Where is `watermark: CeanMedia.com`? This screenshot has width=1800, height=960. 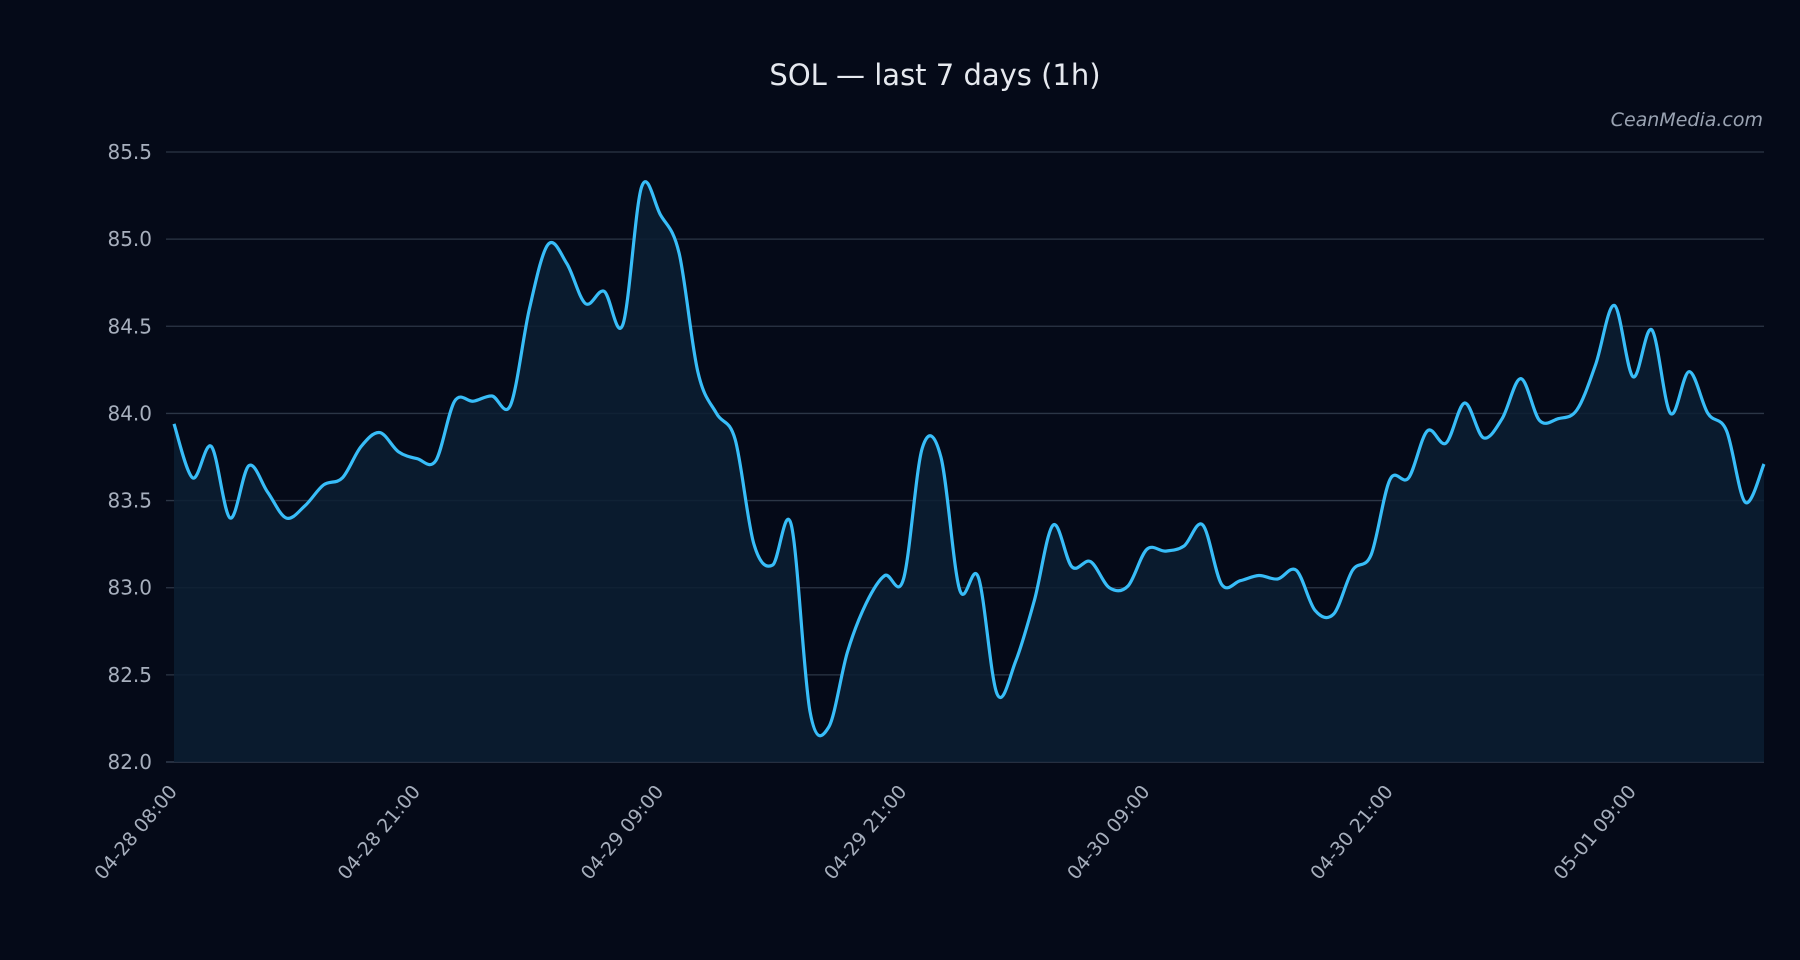
watermark: CeanMedia.com is located at coordinates (1687, 120).